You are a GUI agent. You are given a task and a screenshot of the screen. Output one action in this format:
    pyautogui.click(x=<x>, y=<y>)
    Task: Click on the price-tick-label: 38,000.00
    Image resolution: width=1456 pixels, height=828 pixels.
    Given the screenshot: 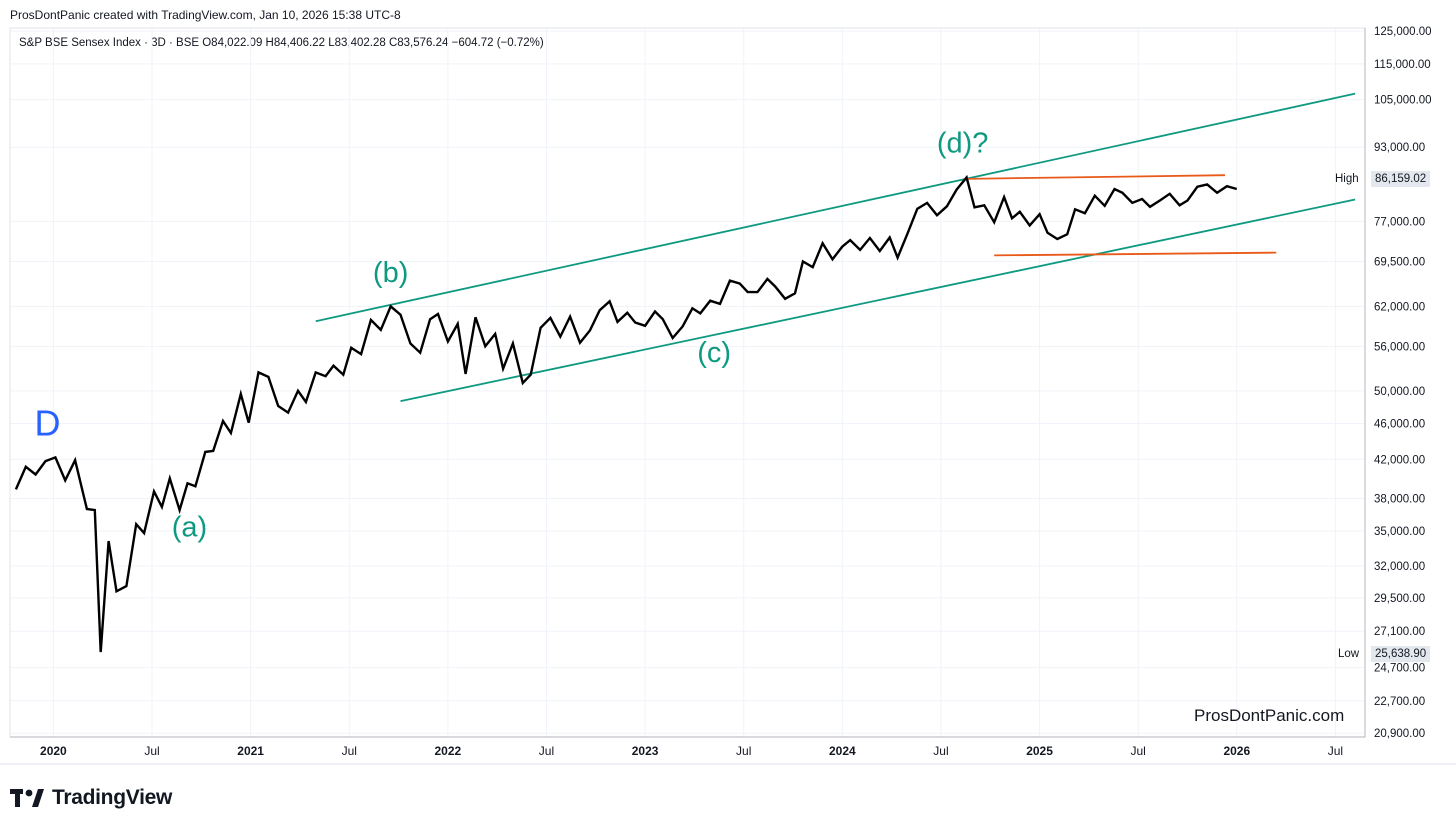 What is the action you would take?
    pyautogui.click(x=1399, y=500)
    